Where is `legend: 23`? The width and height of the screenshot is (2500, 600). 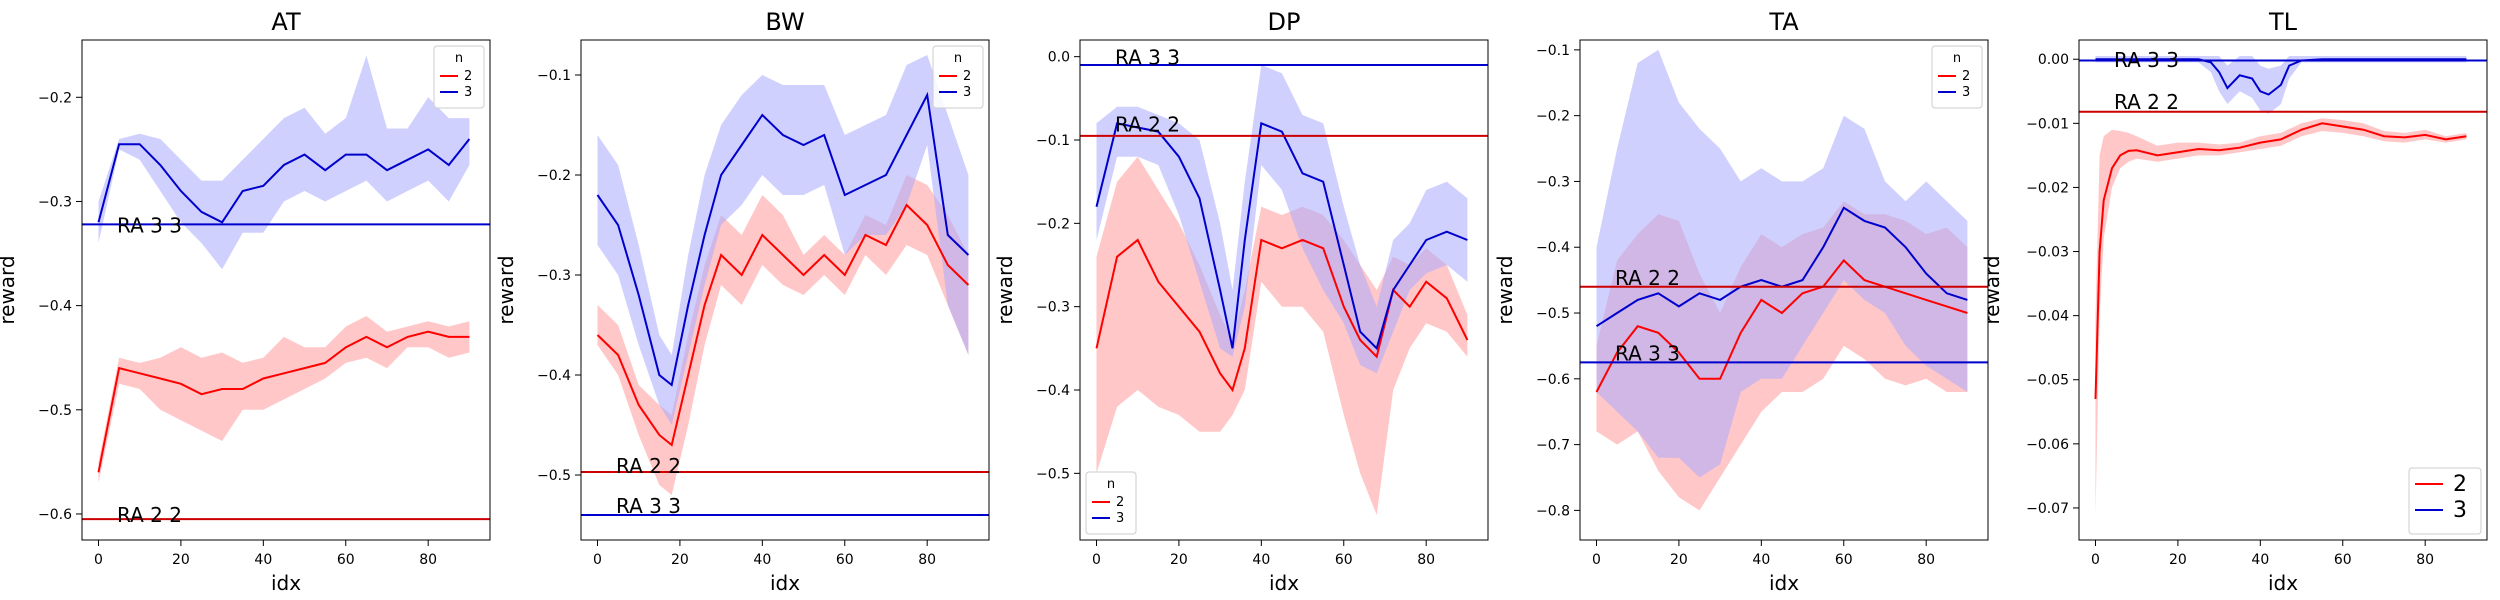 legend: 23 is located at coordinates (2445, 501).